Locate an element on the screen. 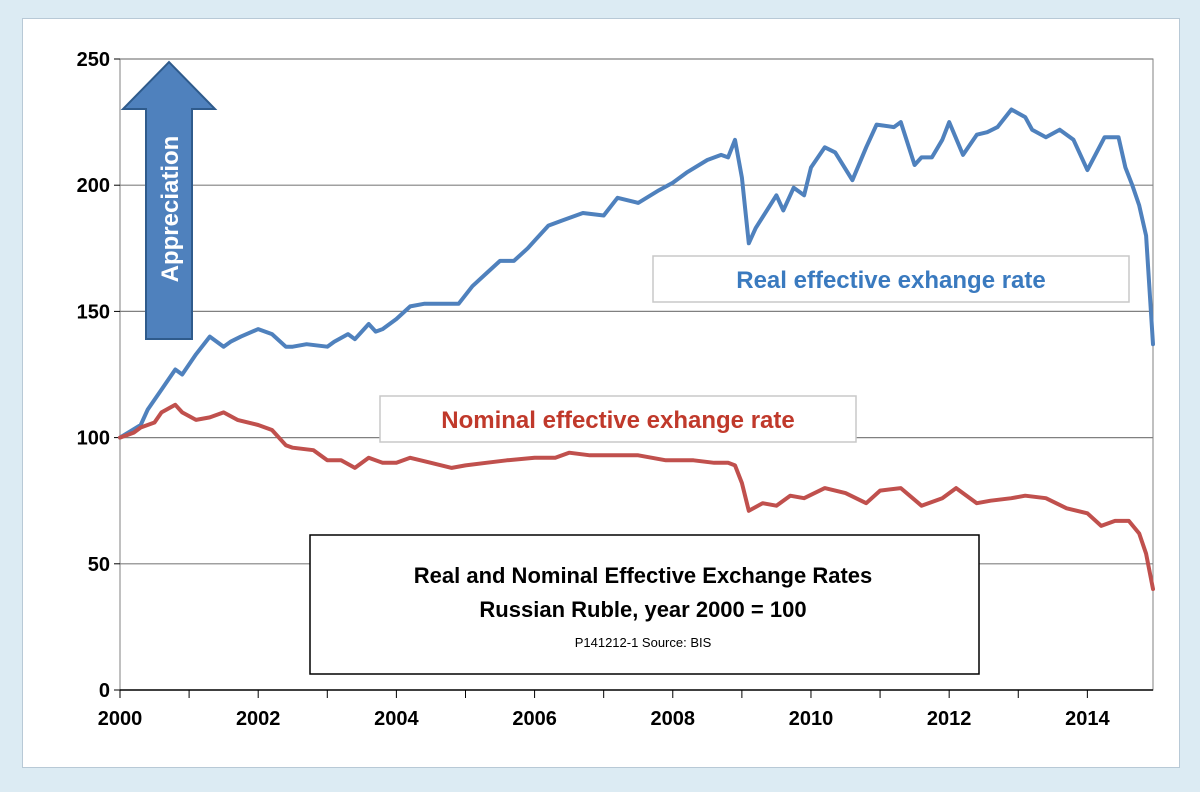  legend-nominal: Nominal effective exhange rate is located at coordinates (618, 419).